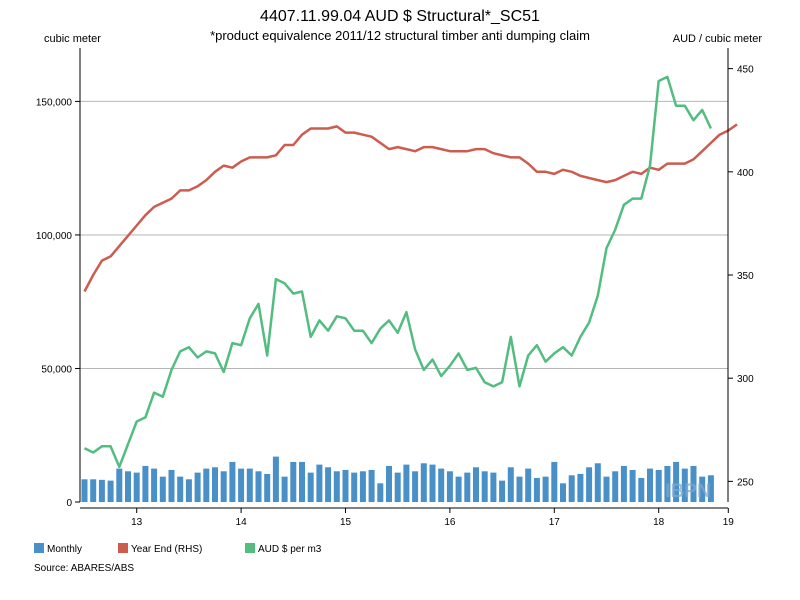  Describe the element at coordinates (250, 548) in the screenshot. I see `legend-swatch-aud-per-m3` at that location.